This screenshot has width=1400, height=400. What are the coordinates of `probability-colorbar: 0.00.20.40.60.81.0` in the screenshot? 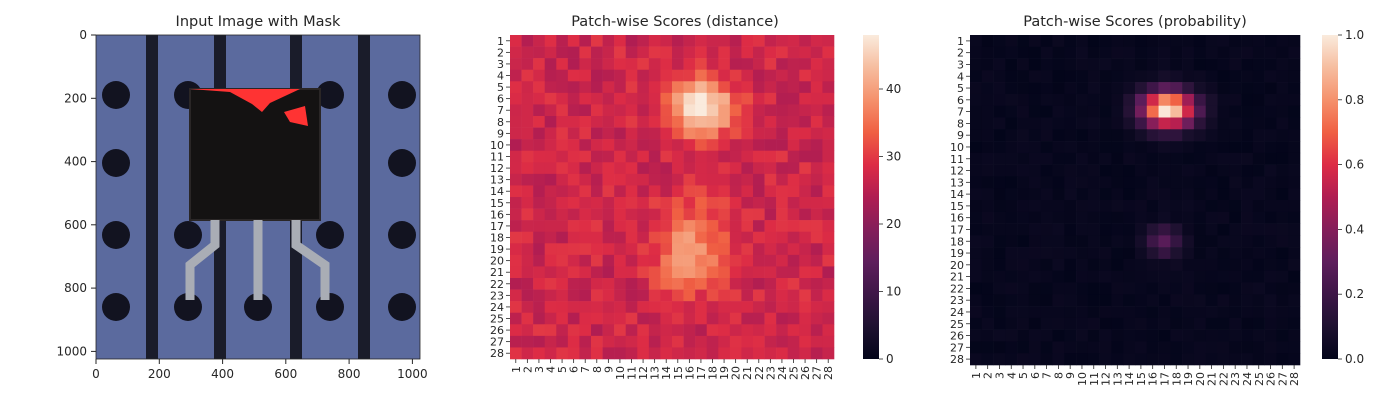 It's located at (1343, 197).